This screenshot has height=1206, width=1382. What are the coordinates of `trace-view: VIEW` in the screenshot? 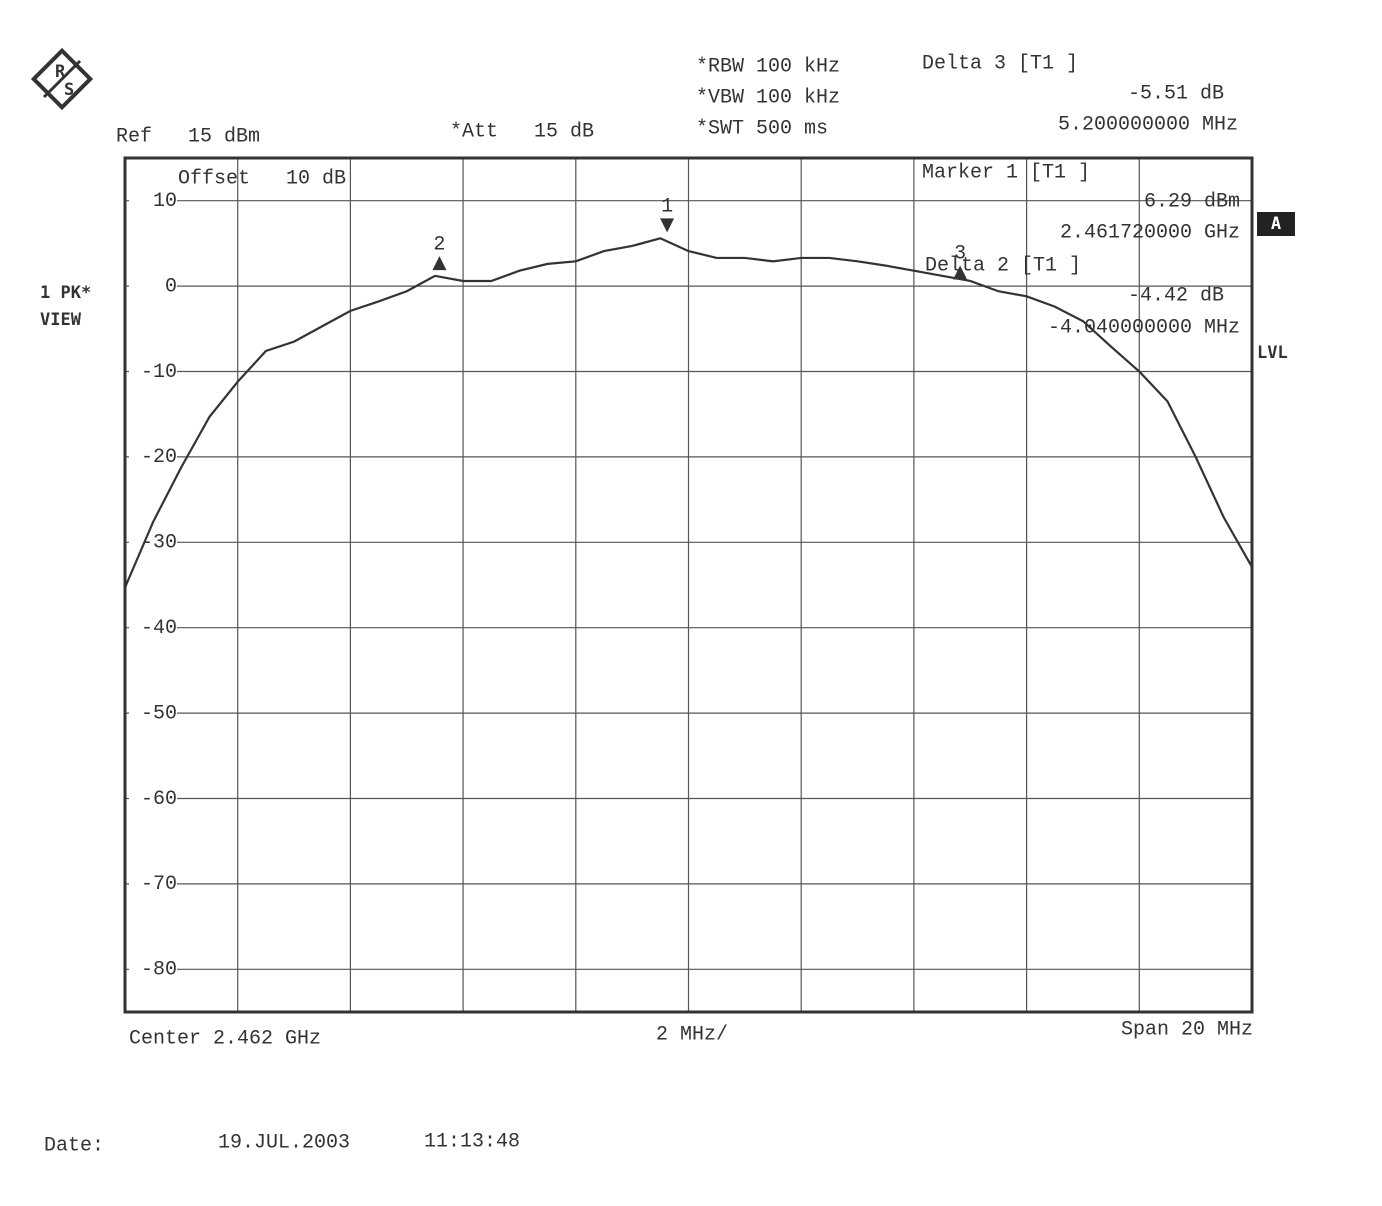 It's located at (61, 320).